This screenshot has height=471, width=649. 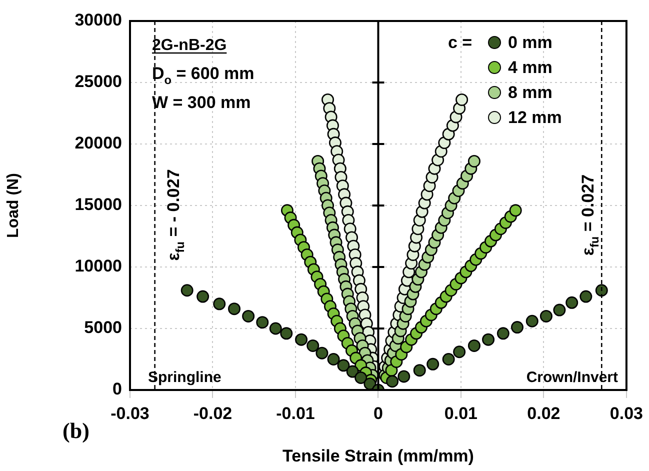 I want to click on x-tick-label: 0.02, so click(x=543, y=413).